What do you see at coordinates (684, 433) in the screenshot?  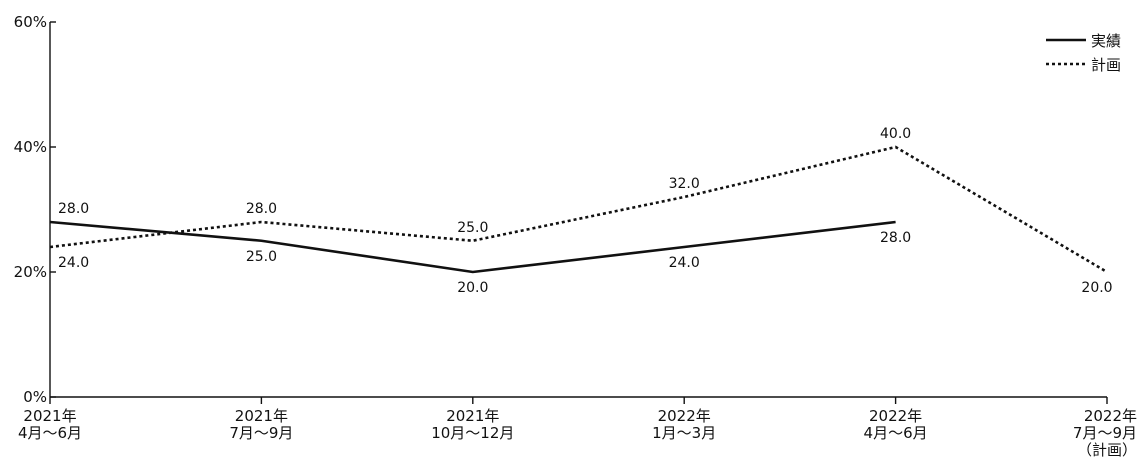 I see `x-tick-label: 1月～3月` at bounding box center [684, 433].